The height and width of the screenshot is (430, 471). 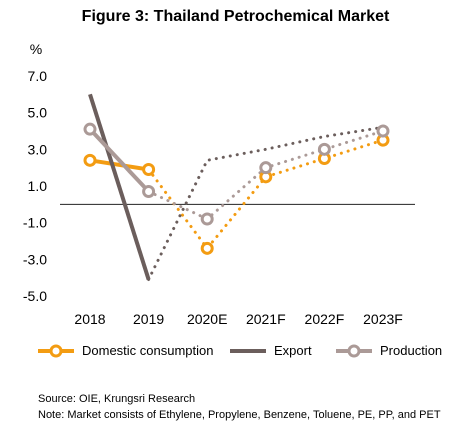 What do you see at coordinates (35, 296) in the screenshot?
I see `y-tick-label: -5.0` at bounding box center [35, 296].